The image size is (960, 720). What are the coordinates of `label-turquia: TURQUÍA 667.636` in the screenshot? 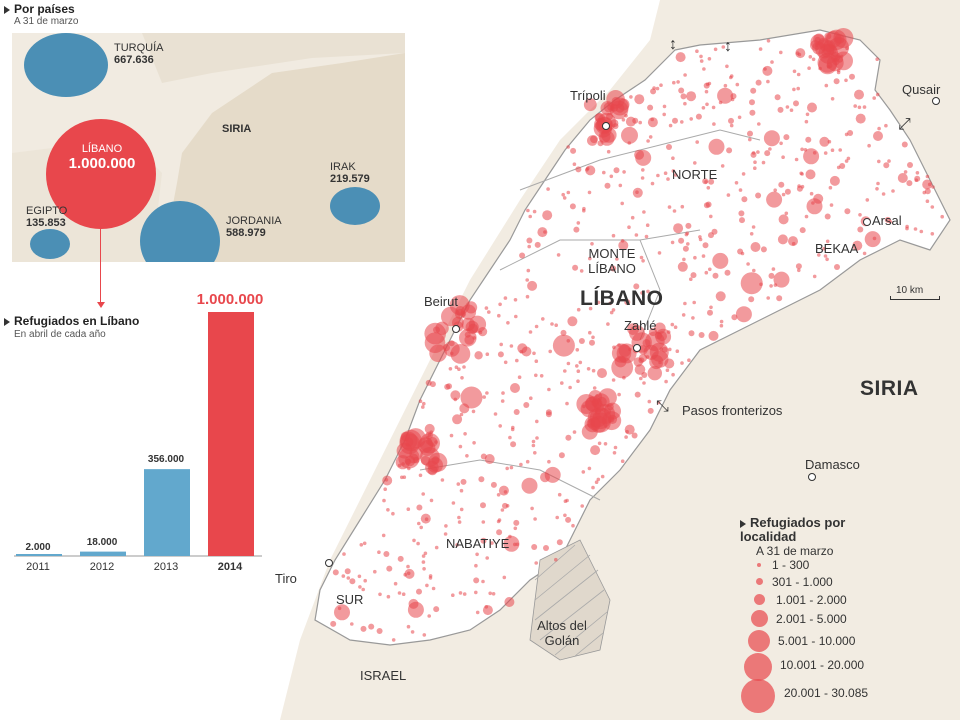 It's located at (139, 54).